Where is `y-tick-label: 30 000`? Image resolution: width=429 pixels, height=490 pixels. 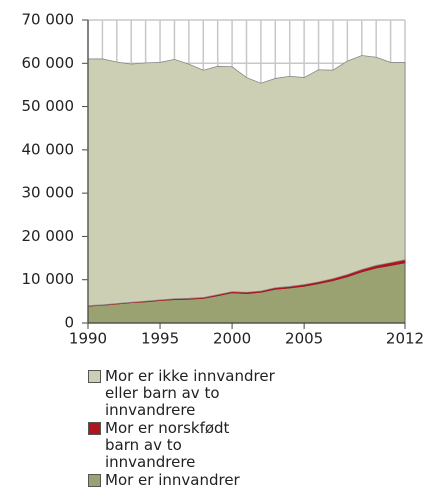
y-tick-label: 30 000 is located at coordinates (48, 193).